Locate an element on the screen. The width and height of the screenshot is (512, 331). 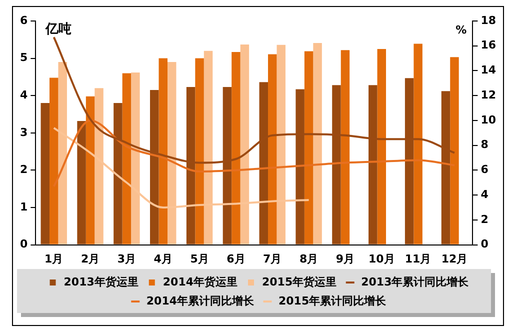
y2-tick-label: 2 is located at coordinates (484, 219).